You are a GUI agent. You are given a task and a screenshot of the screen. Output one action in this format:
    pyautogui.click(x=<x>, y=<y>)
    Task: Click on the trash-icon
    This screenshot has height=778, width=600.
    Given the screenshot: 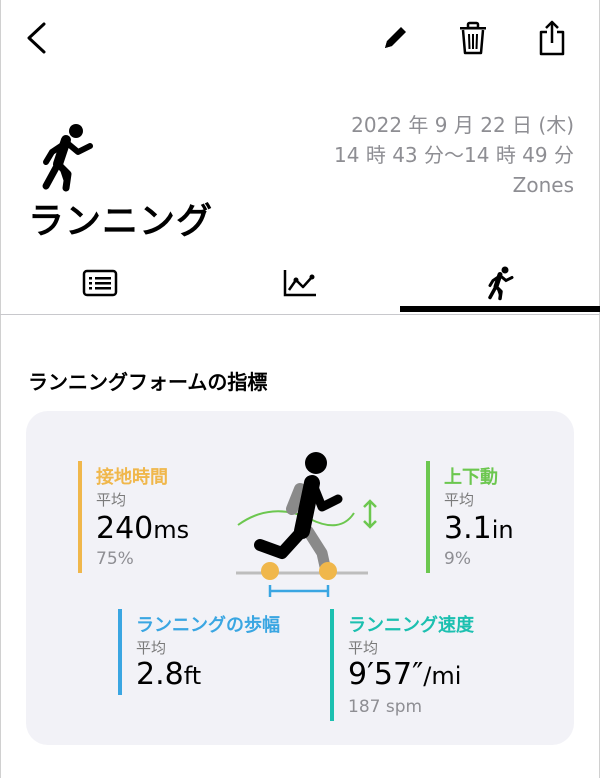 What is the action you would take?
    pyautogui.click(x=473, y=38)
    